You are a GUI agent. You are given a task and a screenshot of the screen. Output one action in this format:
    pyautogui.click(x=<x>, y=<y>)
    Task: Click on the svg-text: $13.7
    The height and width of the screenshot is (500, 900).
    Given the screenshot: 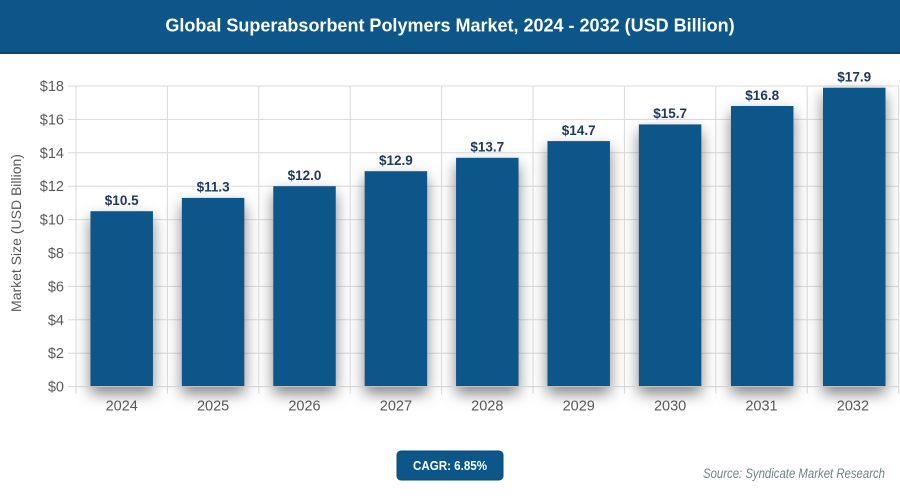 What is the action you would take?
    pyautogui.click(x=487, y=147)
    